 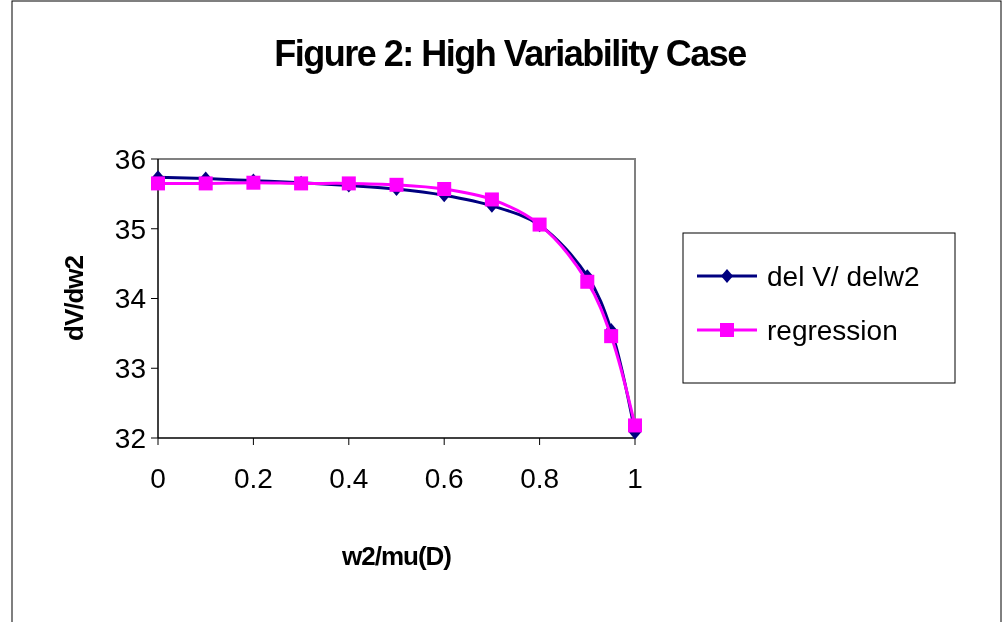 I want to click on x-tick-label: 0.4, so click(x=349, y=478).